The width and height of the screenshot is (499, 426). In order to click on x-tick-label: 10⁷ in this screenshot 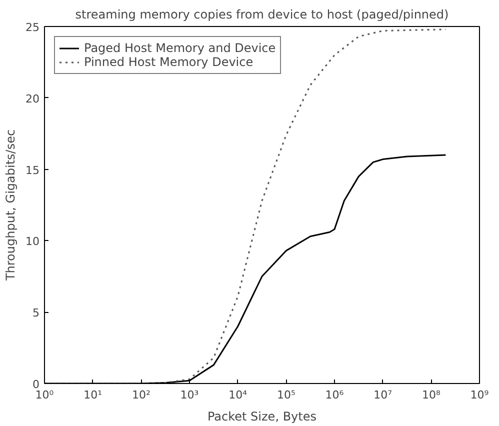, I will do `click(383, 395)`.